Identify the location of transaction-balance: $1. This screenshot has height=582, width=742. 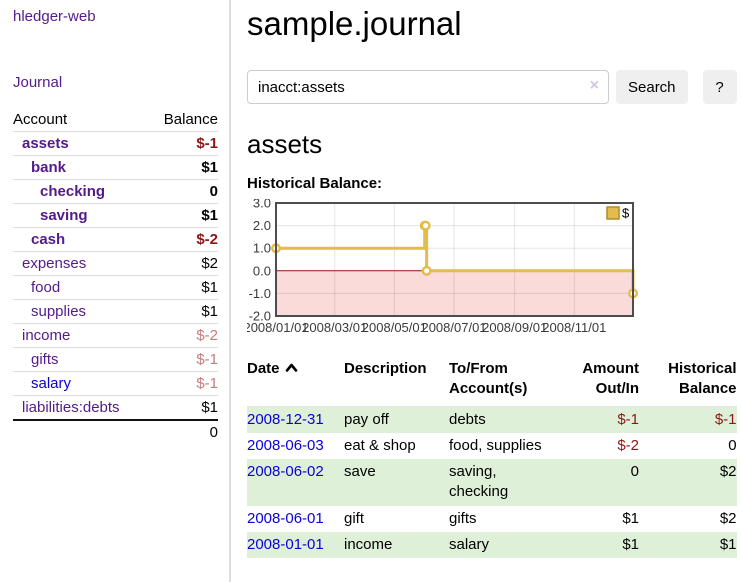
(728, 544).